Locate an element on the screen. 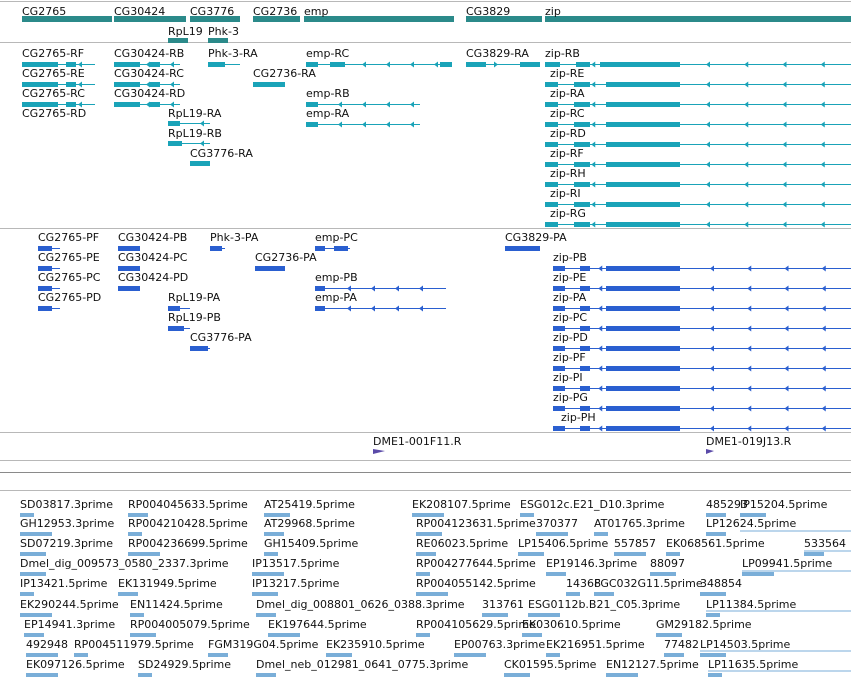  transcript-label: CG30424-RB is located at coordinates (149, 53).